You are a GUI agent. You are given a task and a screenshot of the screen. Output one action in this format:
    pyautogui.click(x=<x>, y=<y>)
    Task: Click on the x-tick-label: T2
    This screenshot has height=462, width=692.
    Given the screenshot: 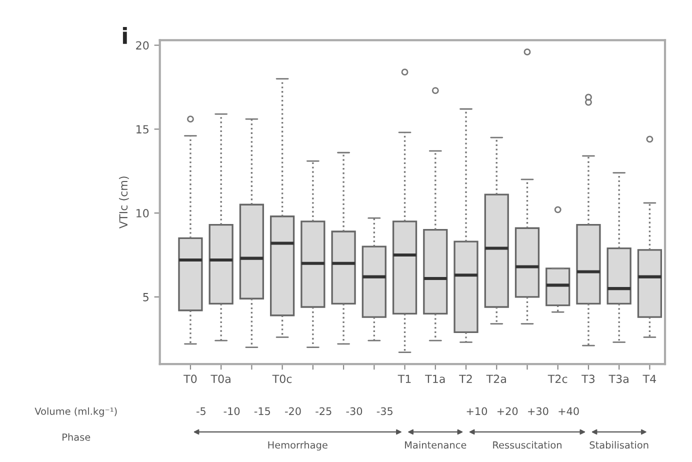 What is the action you would take?
    pyautogui.click(x=465, y=378)
    